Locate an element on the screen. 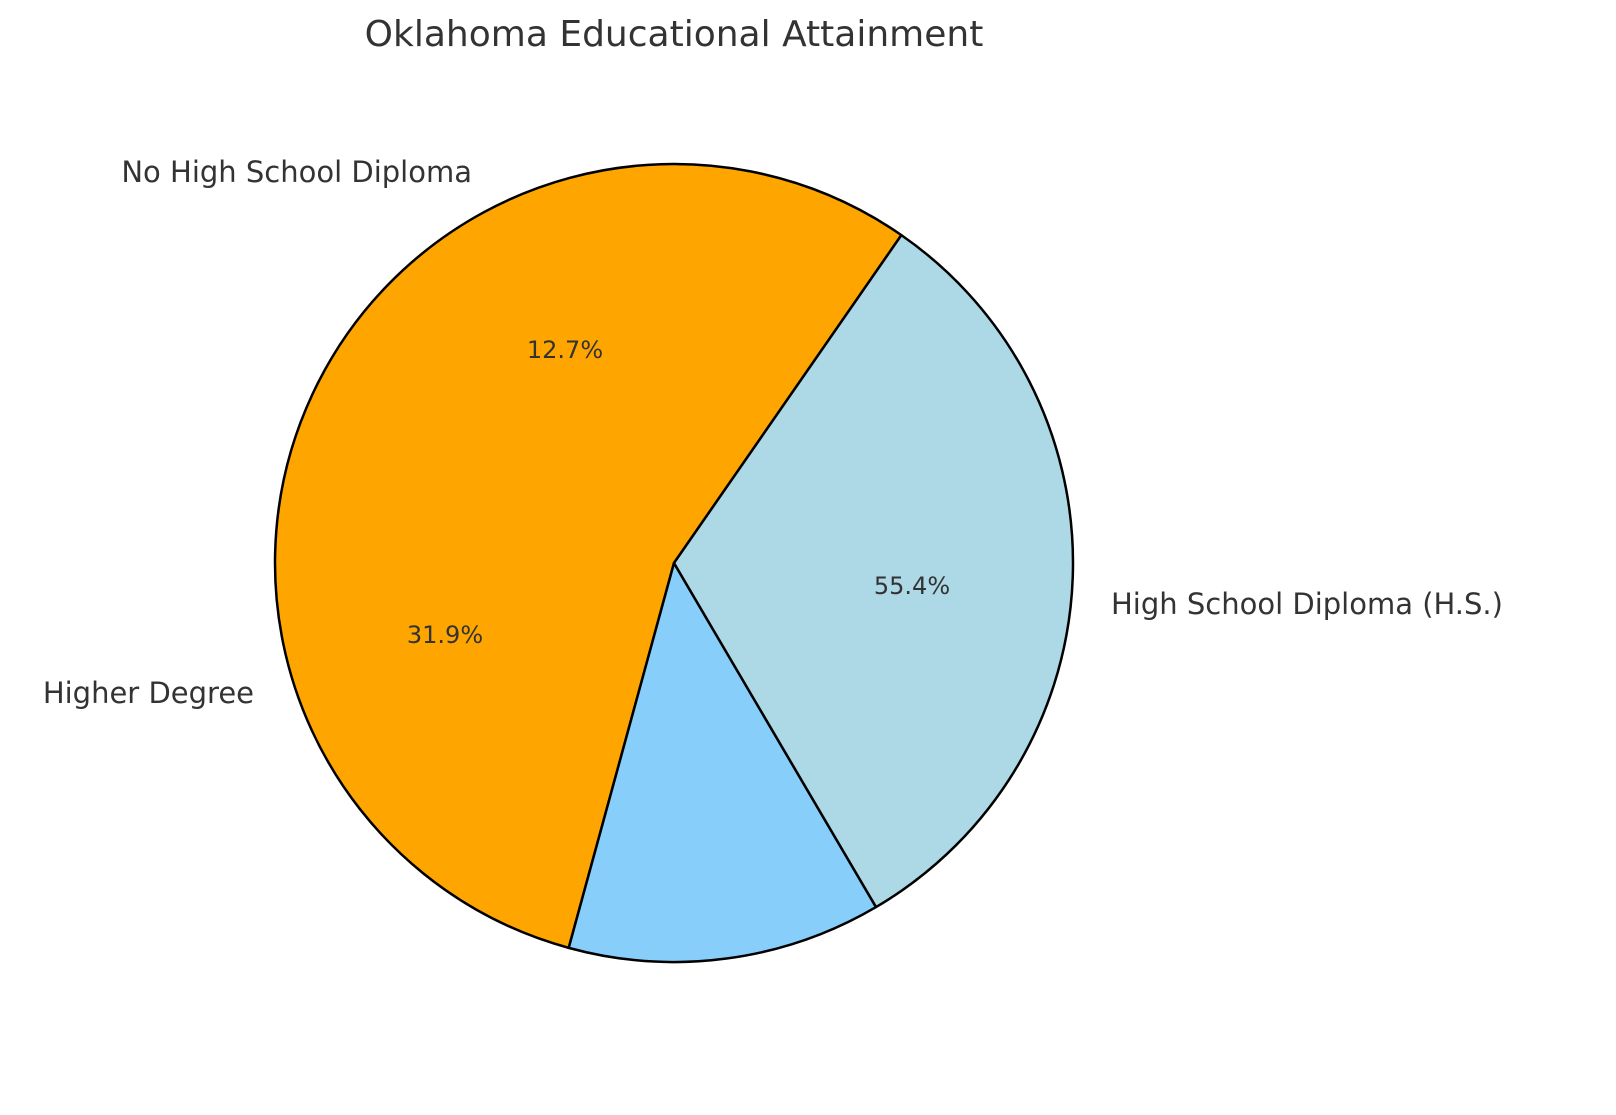 This screenshot has height=1115, width=1616. slice-label-hs: High School Diploma (H.S.) is located at coordinates (1307, 604).